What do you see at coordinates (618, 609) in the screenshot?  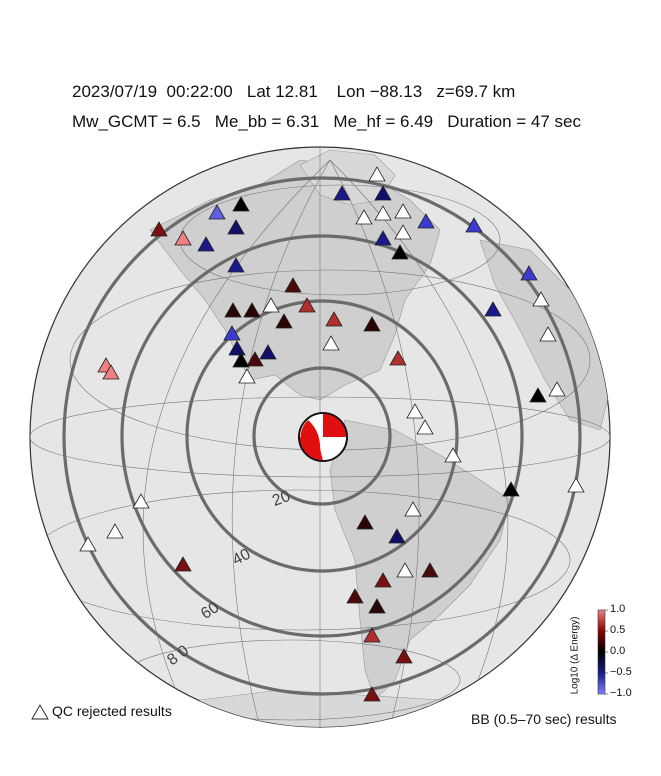 I see `colorbar-tick: 1.0` at bounding box center [618, 609].